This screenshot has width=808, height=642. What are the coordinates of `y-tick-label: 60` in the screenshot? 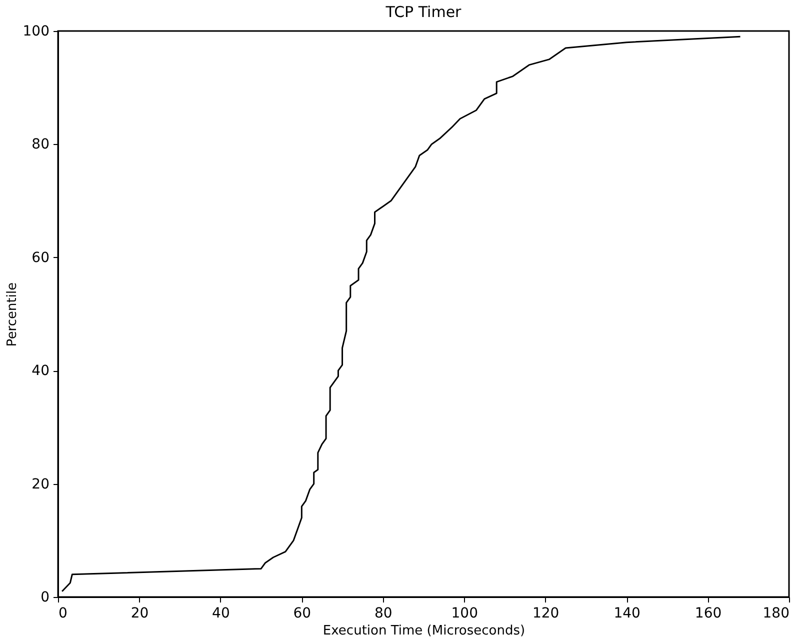 It's located at (41, 258).